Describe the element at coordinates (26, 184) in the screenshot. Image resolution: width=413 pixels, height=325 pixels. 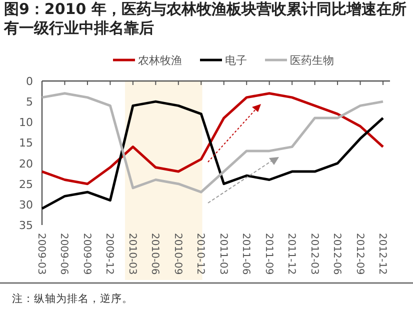
I see `y-tick-label: 25` at that location.